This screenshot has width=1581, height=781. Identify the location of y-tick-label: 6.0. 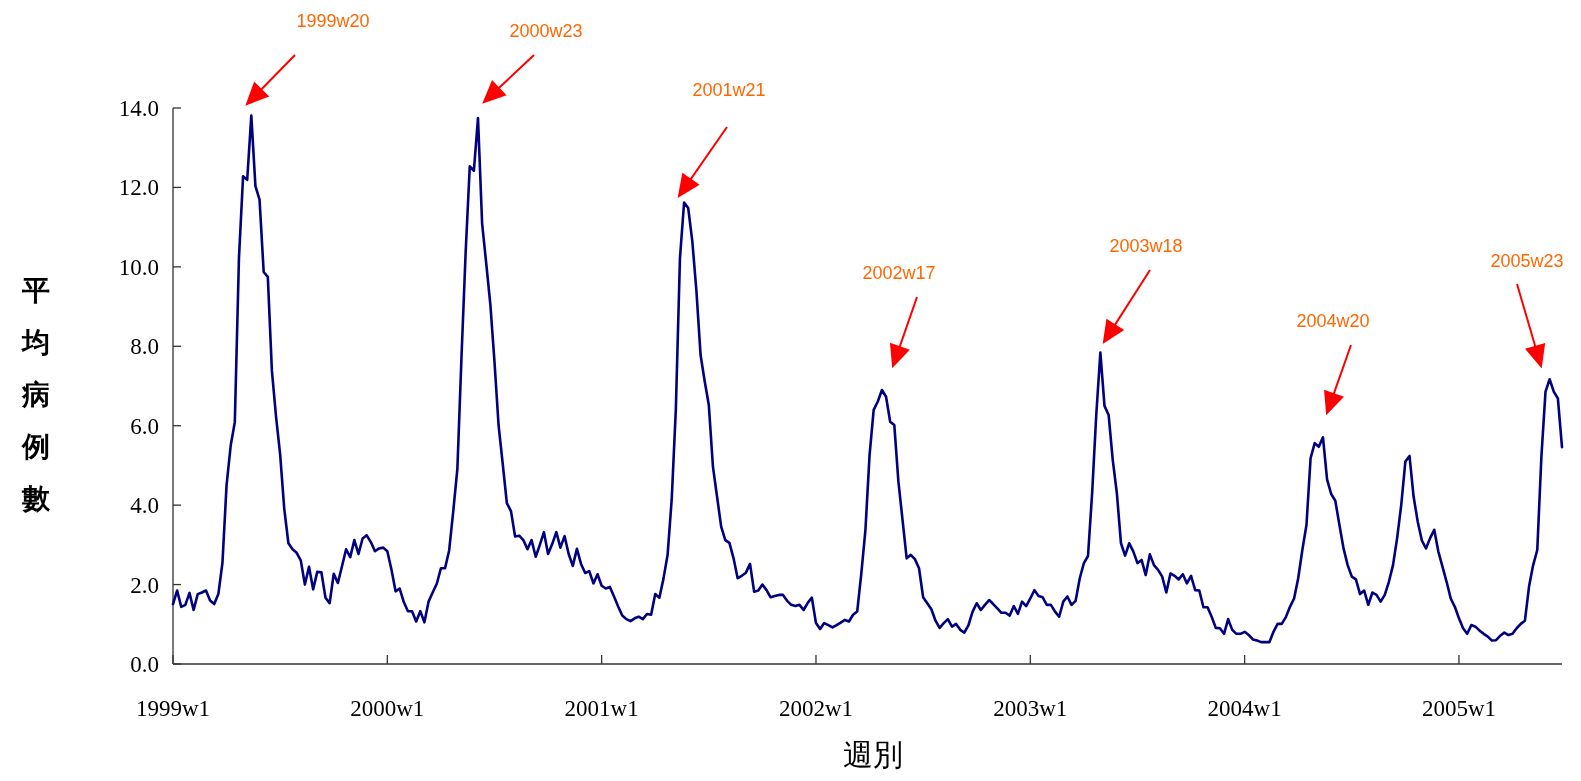
(144, 426).